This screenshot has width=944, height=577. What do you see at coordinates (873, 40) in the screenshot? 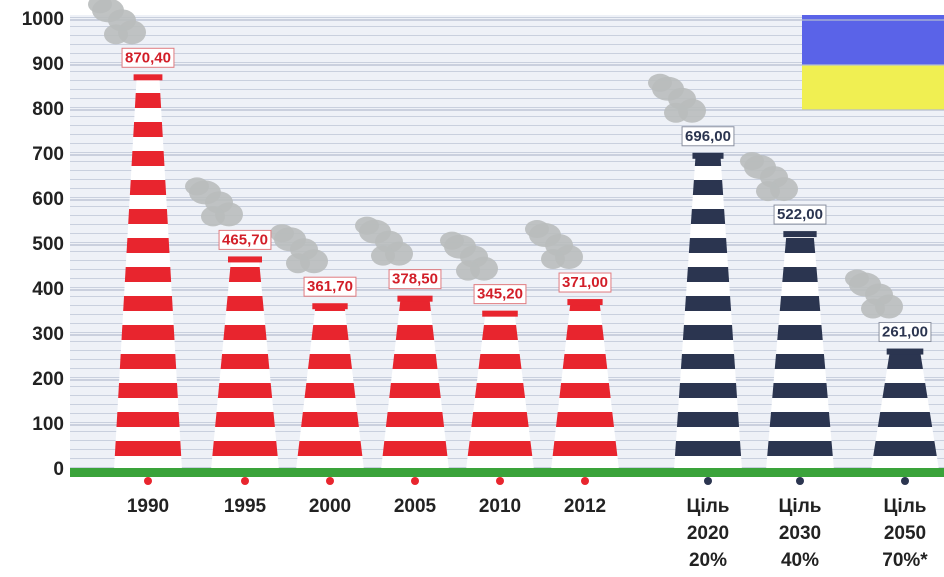
I see `flag-blue` at bounding box center [873, 40].